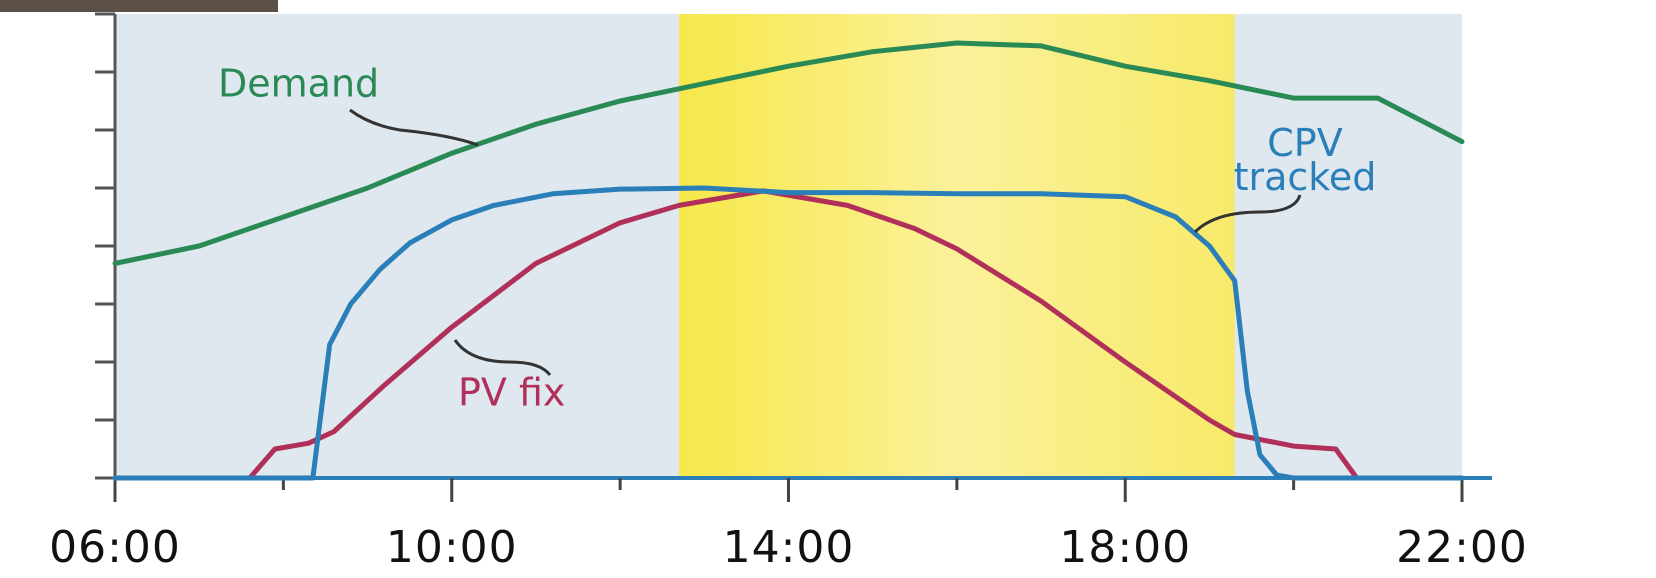 This screenshot has height=578, width=1656. What do you see at coordinates (115, 547) in the screenshot?
I see `x-tick-label: 06:00` at bounding box center [115, 547].